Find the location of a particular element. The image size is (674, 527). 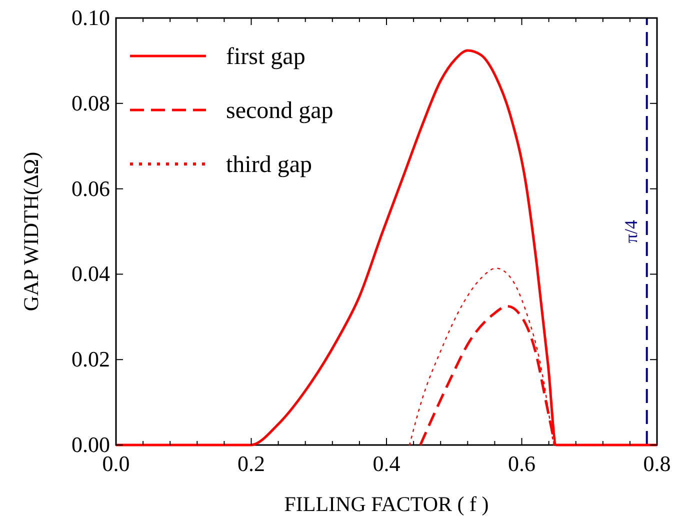

y-tick-label: 0.02 is located at coordinates (91, 359).